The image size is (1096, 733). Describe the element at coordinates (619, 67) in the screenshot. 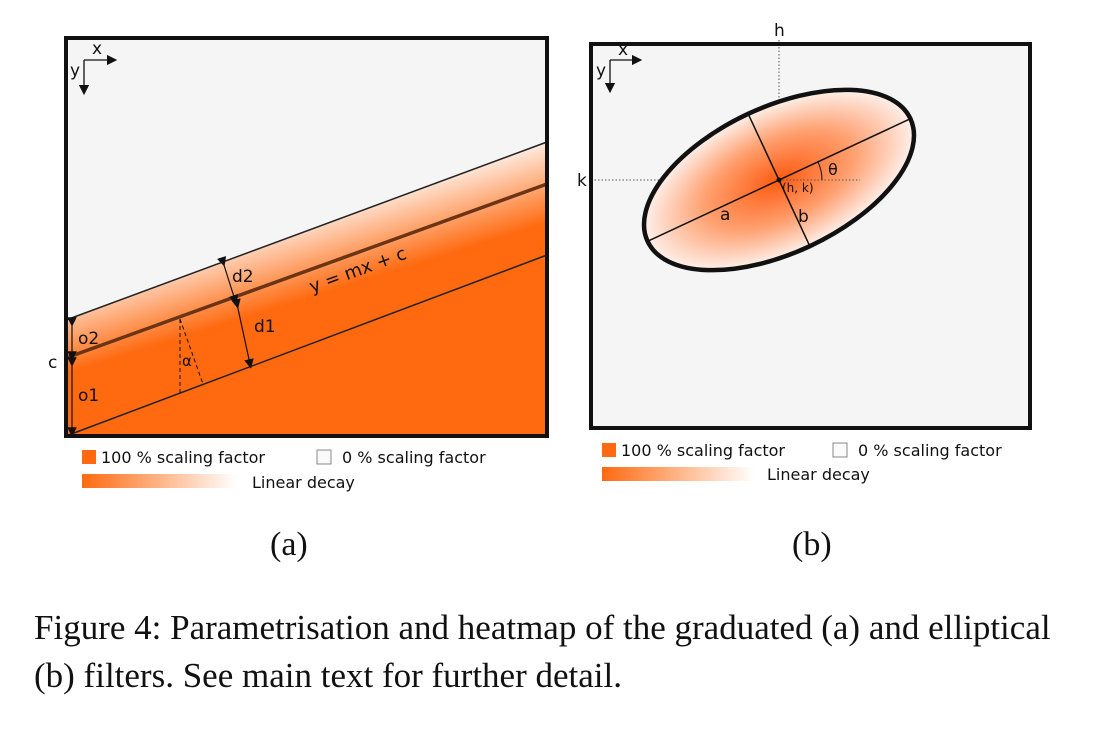

I see `axes-indicator-b: x y` at that location.